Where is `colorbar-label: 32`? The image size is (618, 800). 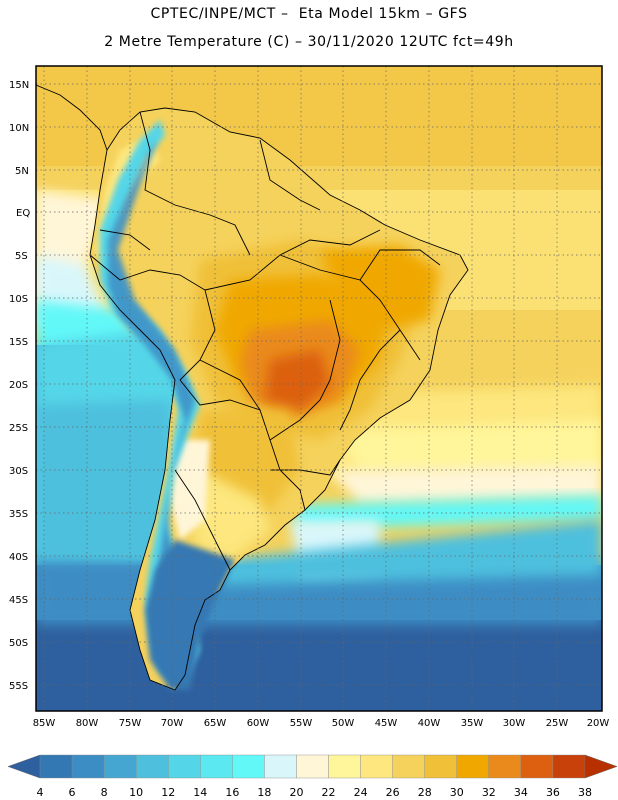
colorbar-label: 32 is located at coordinates (489, 792).